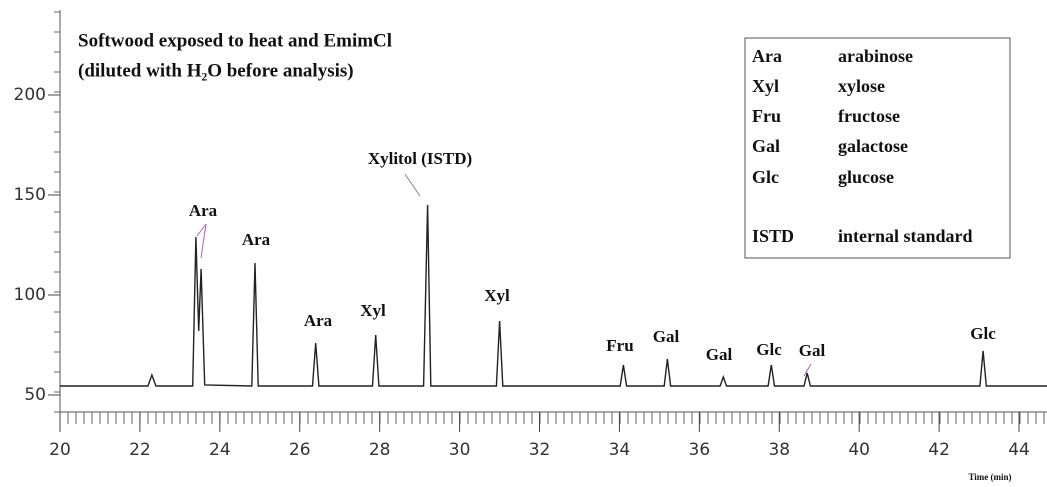 The width and height of the screenshot is (1047, 487). Describe the element at coordinates (220, 450) in the screenshot. I see `x-tick-label: 24` at that location.